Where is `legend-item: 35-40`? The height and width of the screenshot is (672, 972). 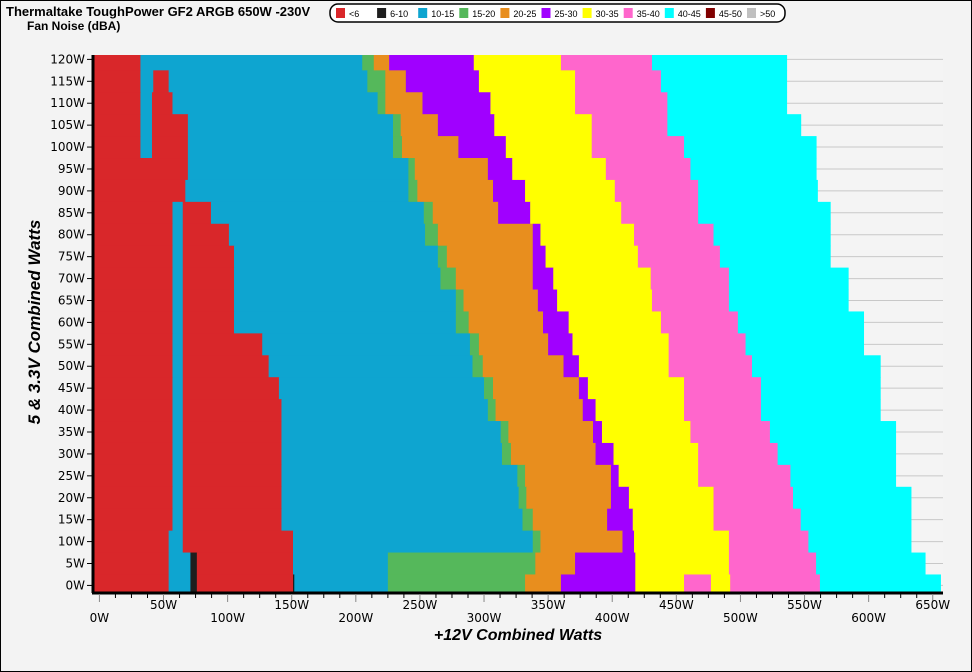 legend-item: 35-40 is located at coordinates (641, 13).